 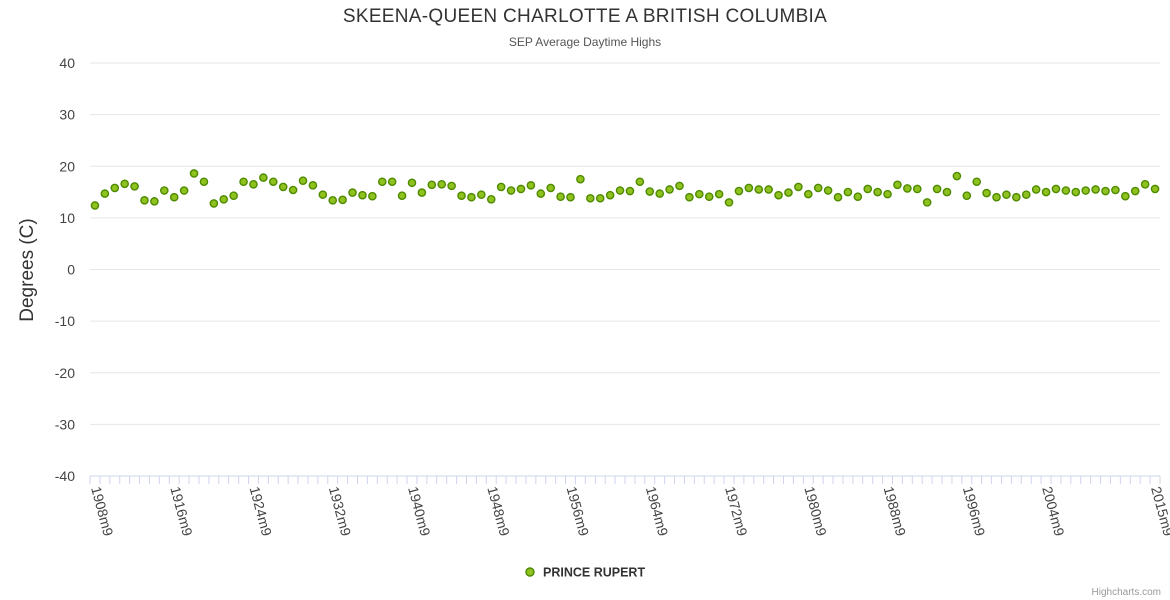 What do you see at coordinates (1126, 592) in the screenshot?
I see `credits-link: Highcharts.com` at bounding box center [1126, 592].